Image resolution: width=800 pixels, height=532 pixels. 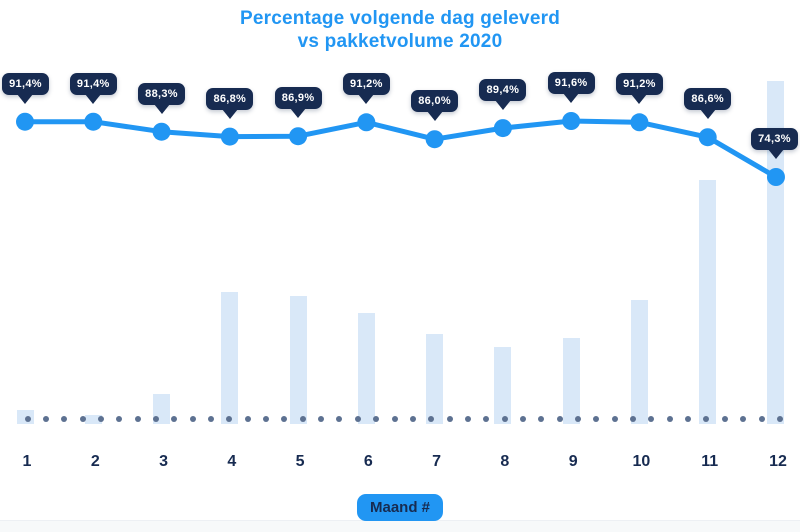 What do you see at coordinates (400, 526) in the screenshot?
I see `footer-strip` at bounding box center [400, 526].